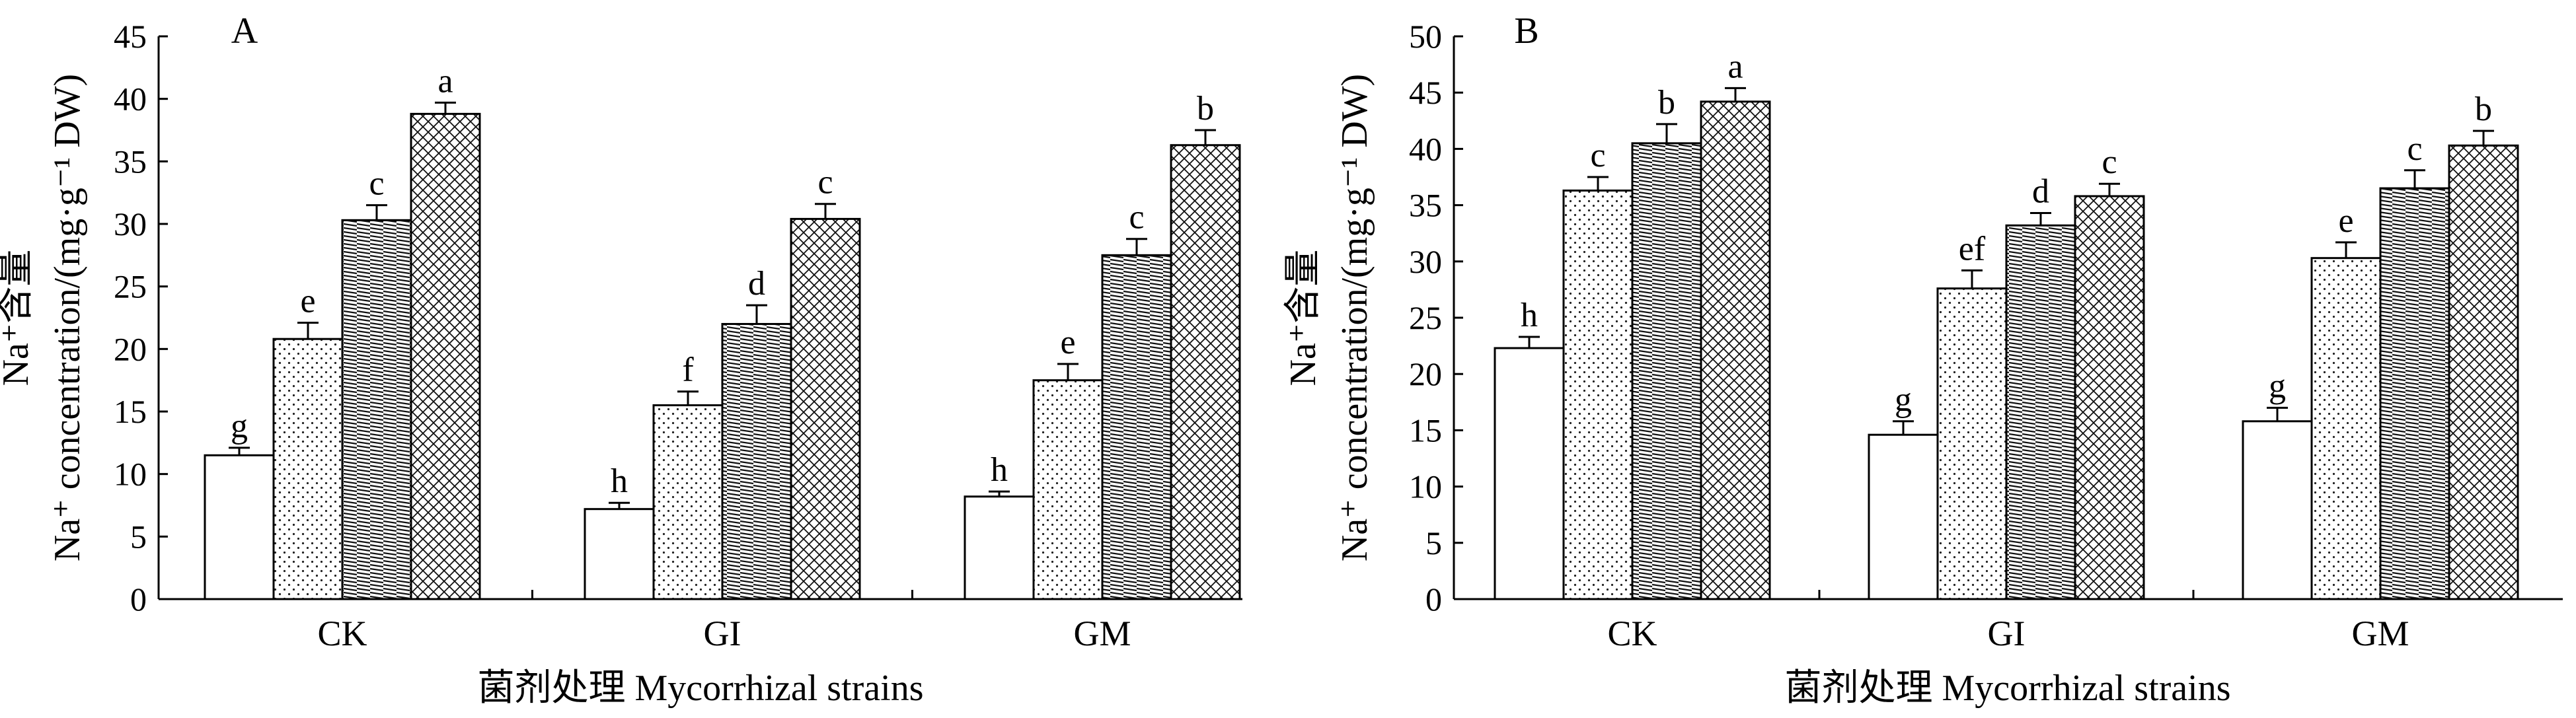 The width and height of the screenshot is (2576, 718). What do you see at coordinates (1526, 31) in the screenshot?
I see `panel-label: B` at bounding box center [1526, 31].